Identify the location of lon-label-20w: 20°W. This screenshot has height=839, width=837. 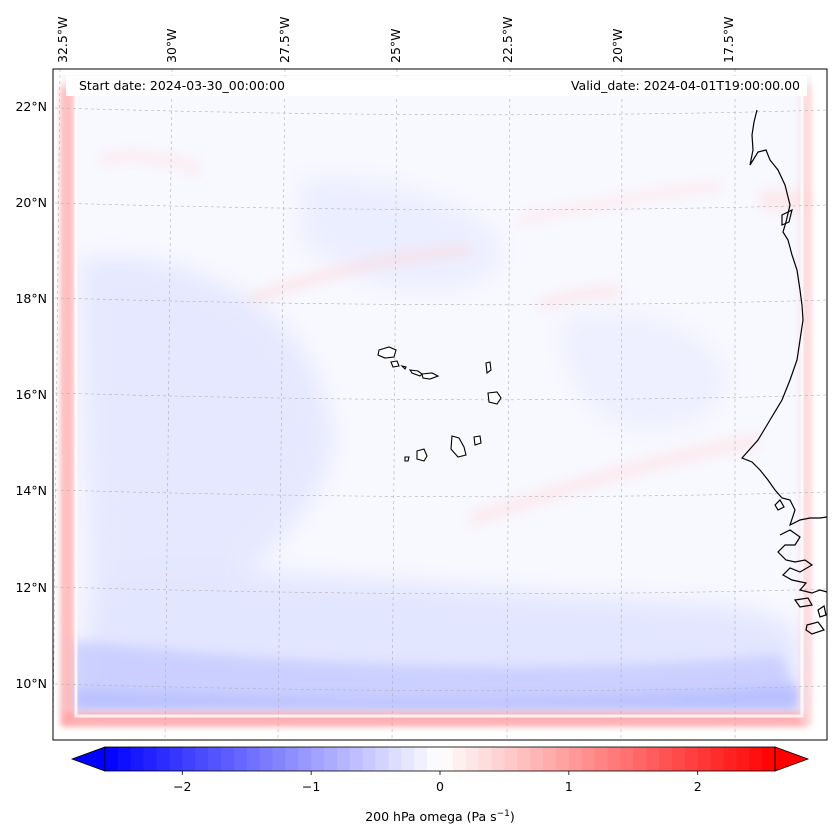
(617, 45).